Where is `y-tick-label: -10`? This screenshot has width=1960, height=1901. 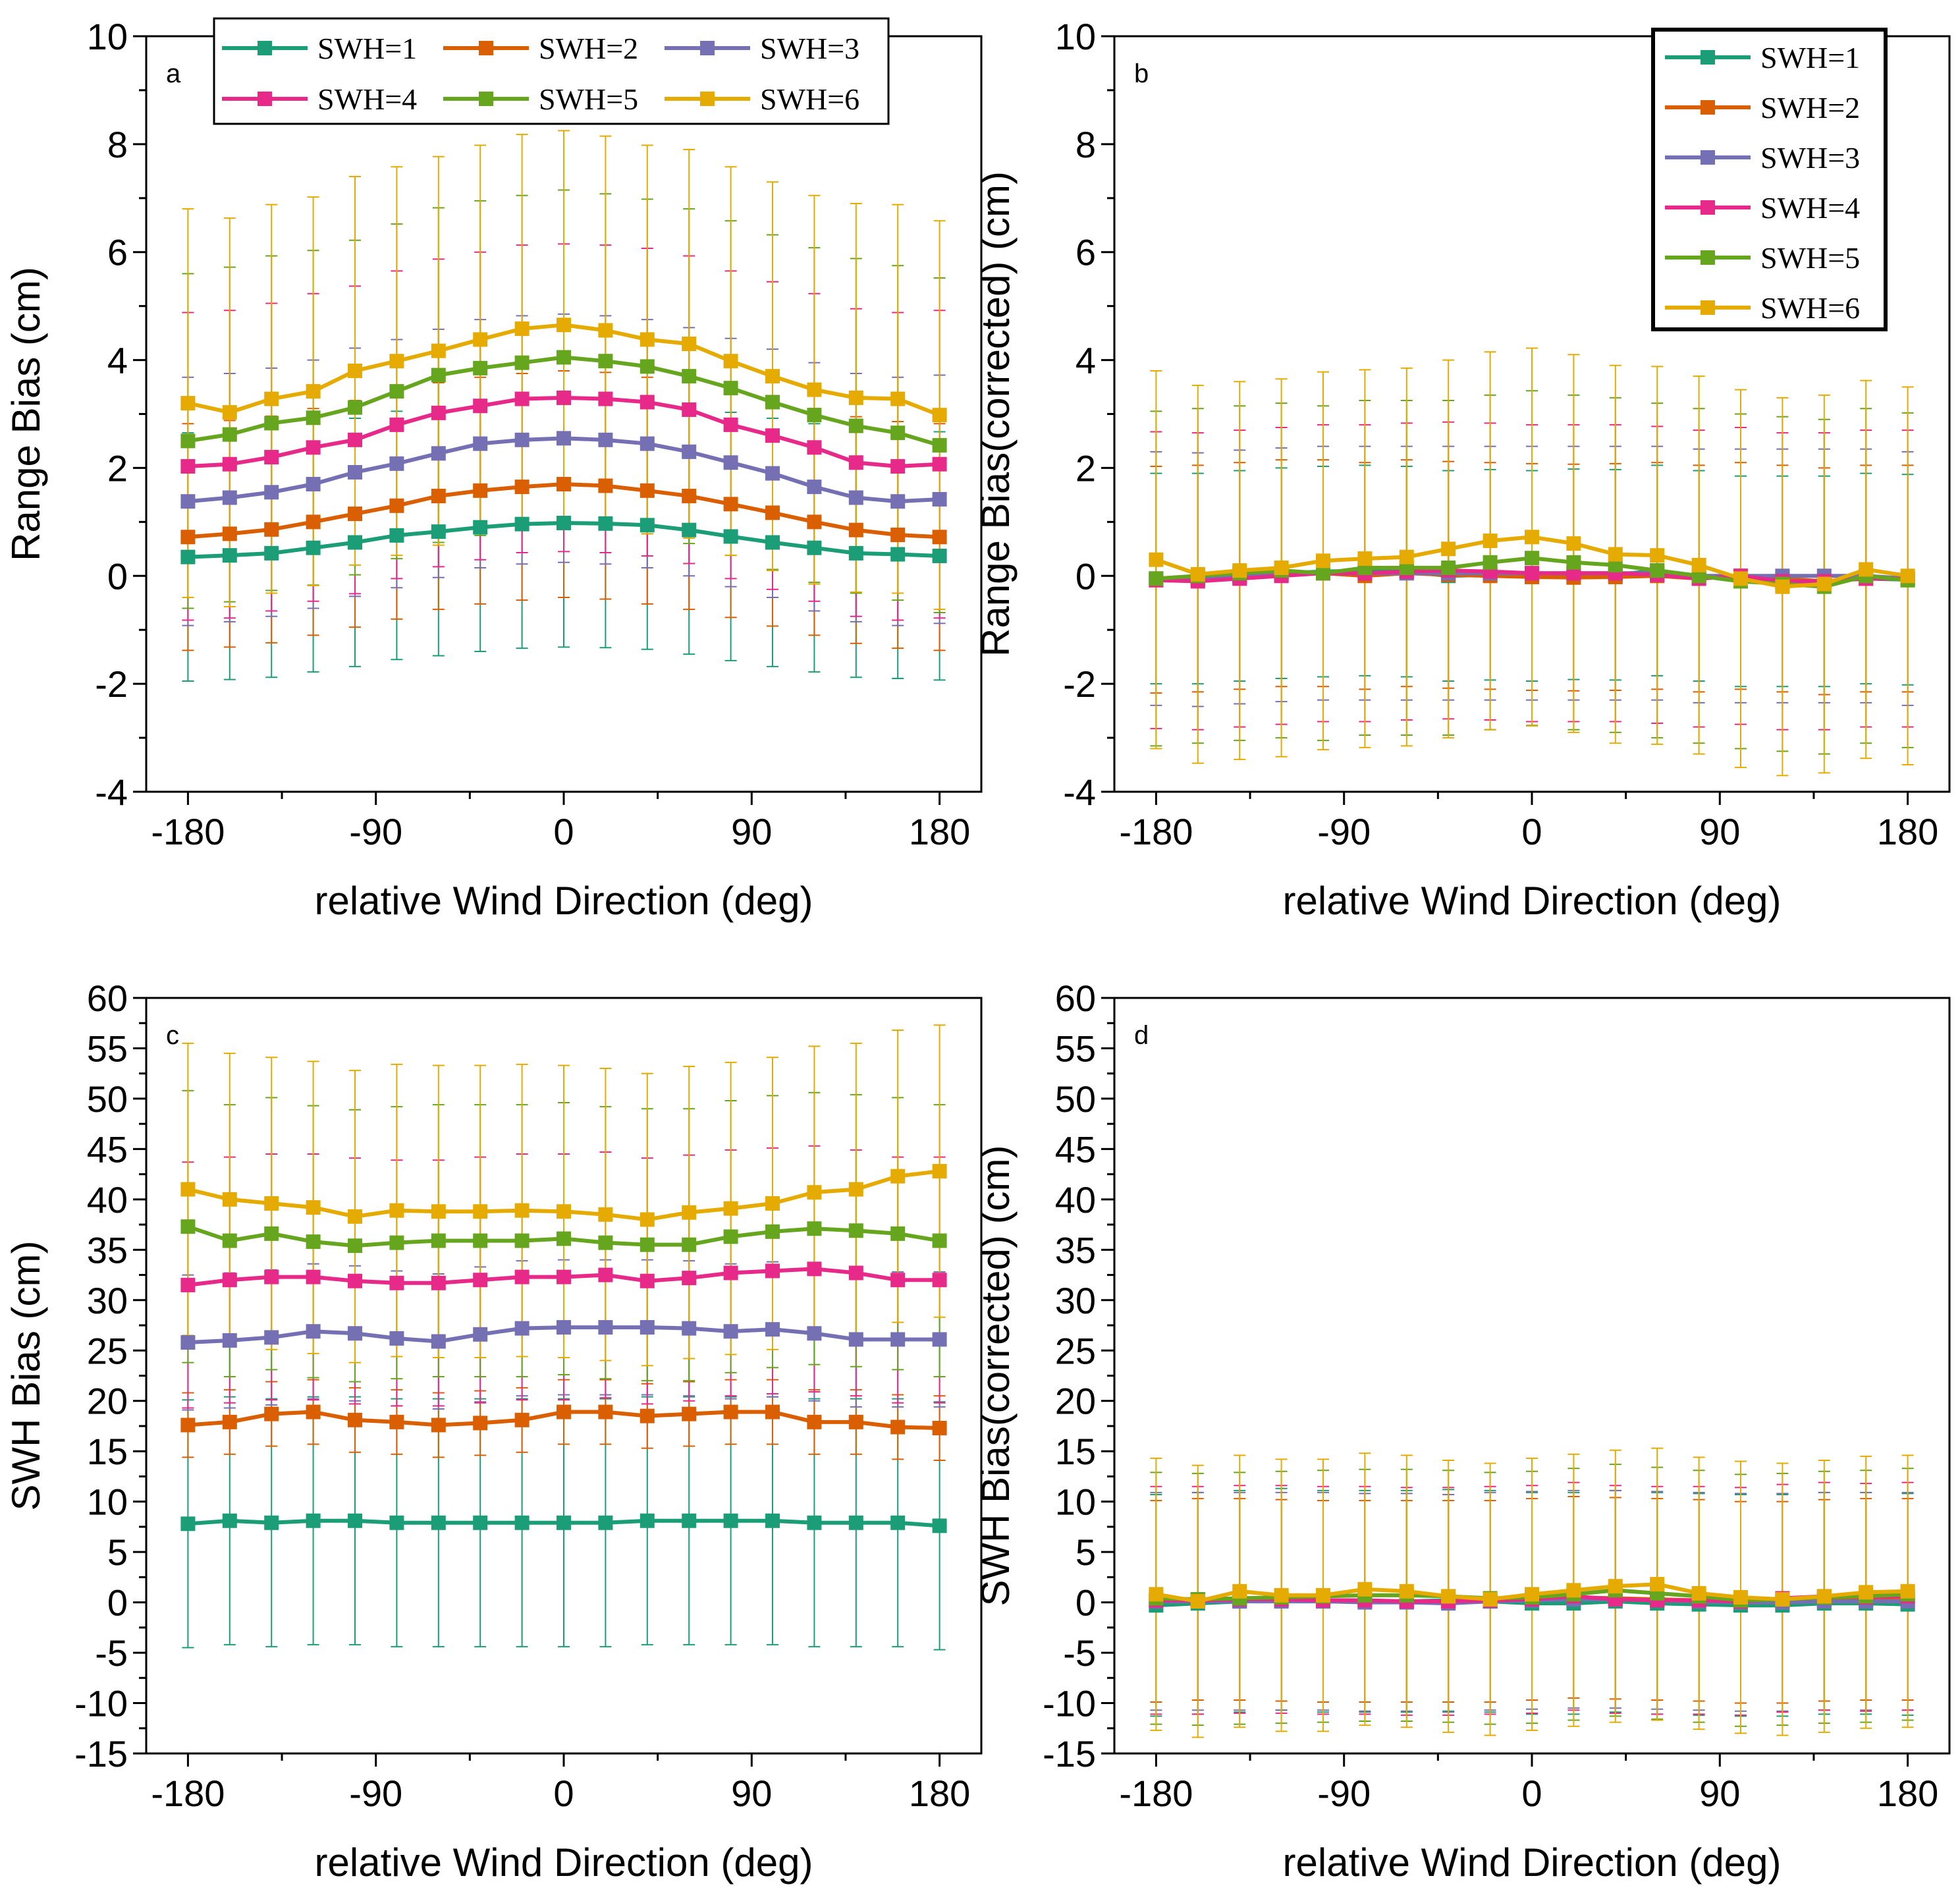
y-tick-label: -10 is located at coordinates (101, 1704).